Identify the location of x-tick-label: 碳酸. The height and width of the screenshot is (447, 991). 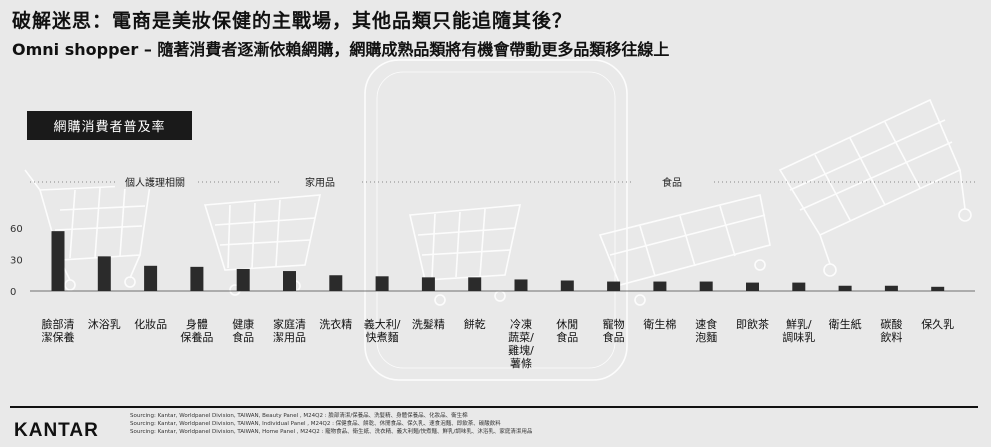
(891, 324).